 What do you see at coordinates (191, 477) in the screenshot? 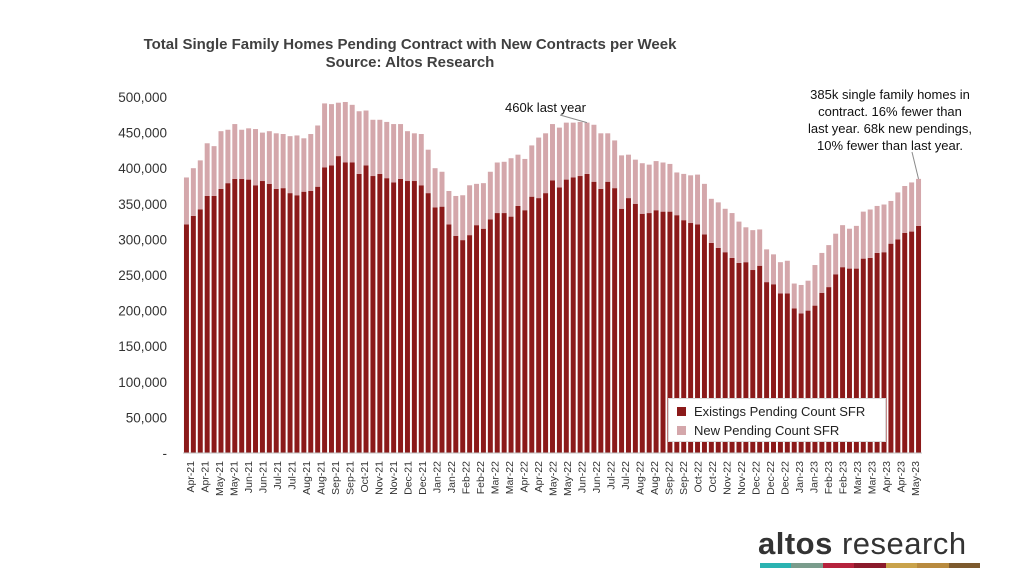
I see `x-tick-label: Apr-21` at bounding box center [191, 477].